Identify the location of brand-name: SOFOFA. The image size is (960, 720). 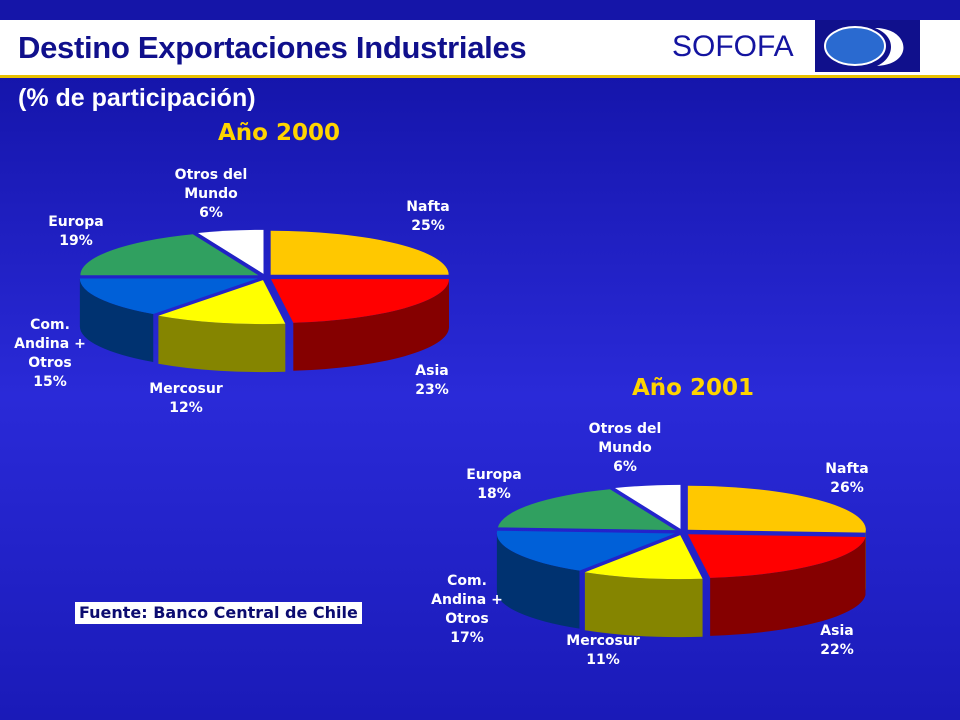
(733, 46).